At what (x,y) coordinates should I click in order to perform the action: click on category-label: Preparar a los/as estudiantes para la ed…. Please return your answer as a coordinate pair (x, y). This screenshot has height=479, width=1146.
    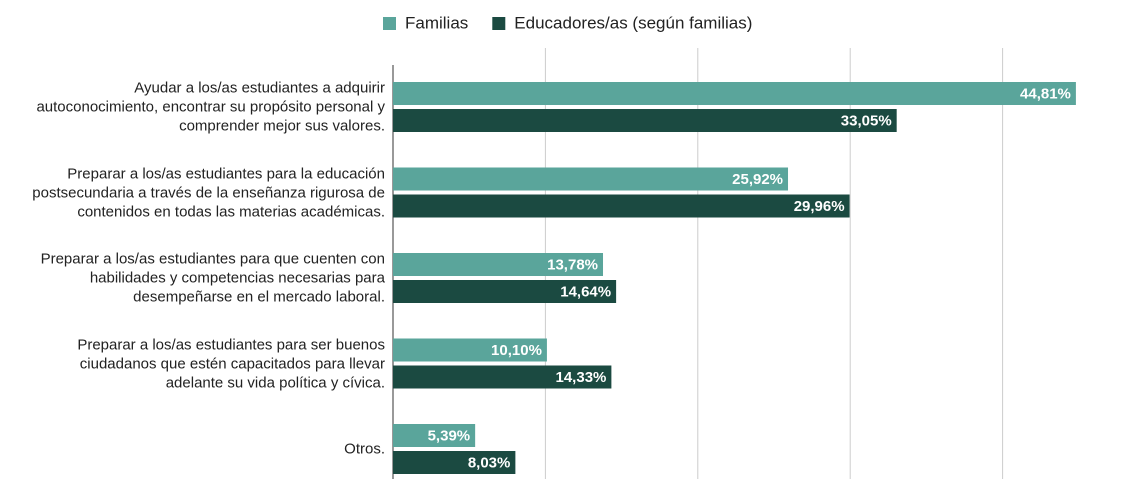
    Looking at the image, I should click on (208, 192).